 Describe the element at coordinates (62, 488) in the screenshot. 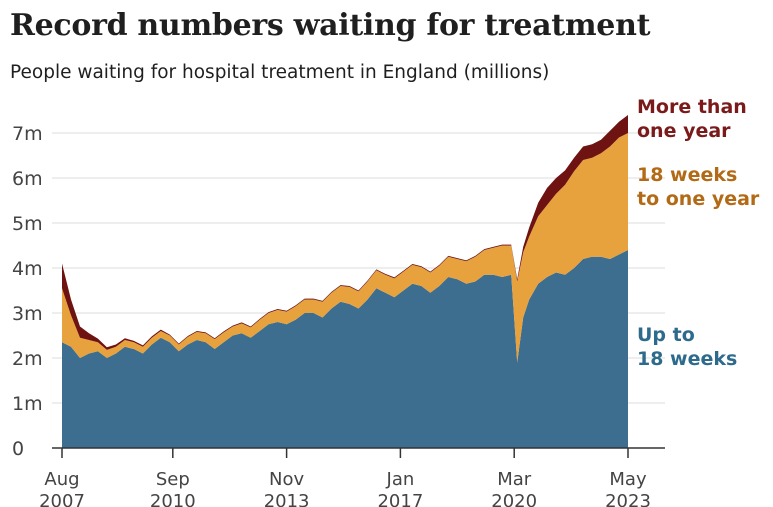

I see `x-tick-label: Aug 2007` at that location.